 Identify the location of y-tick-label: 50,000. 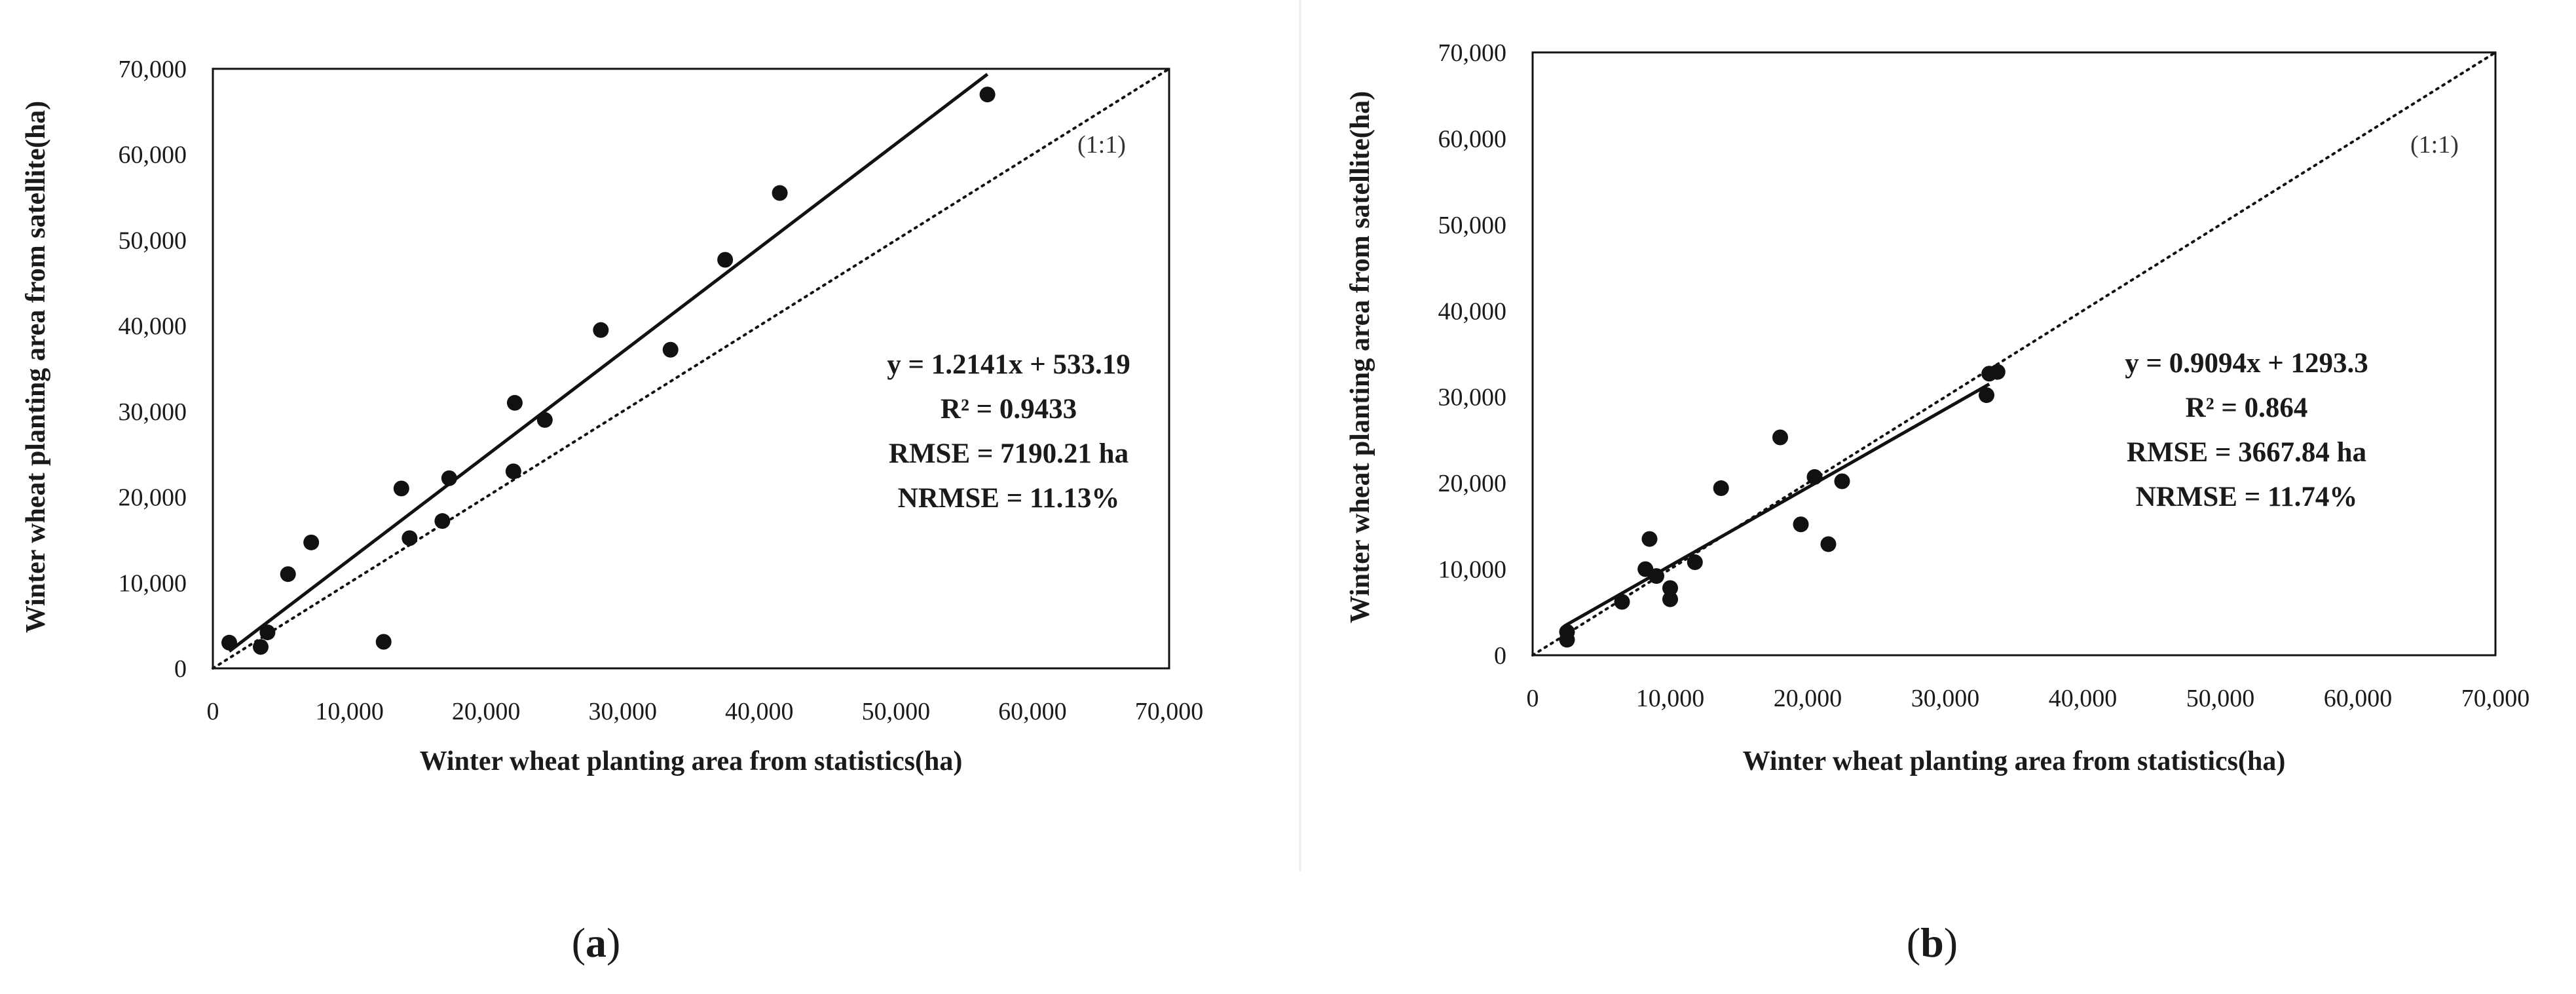
(153, 240).